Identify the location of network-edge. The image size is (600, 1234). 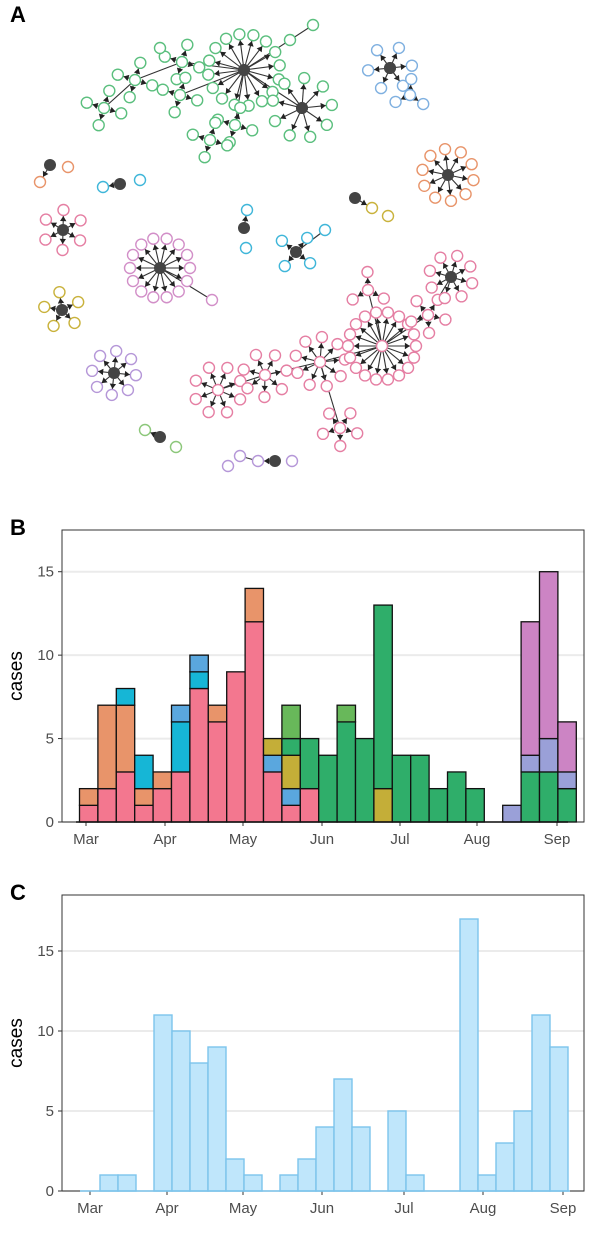
(405, 330).